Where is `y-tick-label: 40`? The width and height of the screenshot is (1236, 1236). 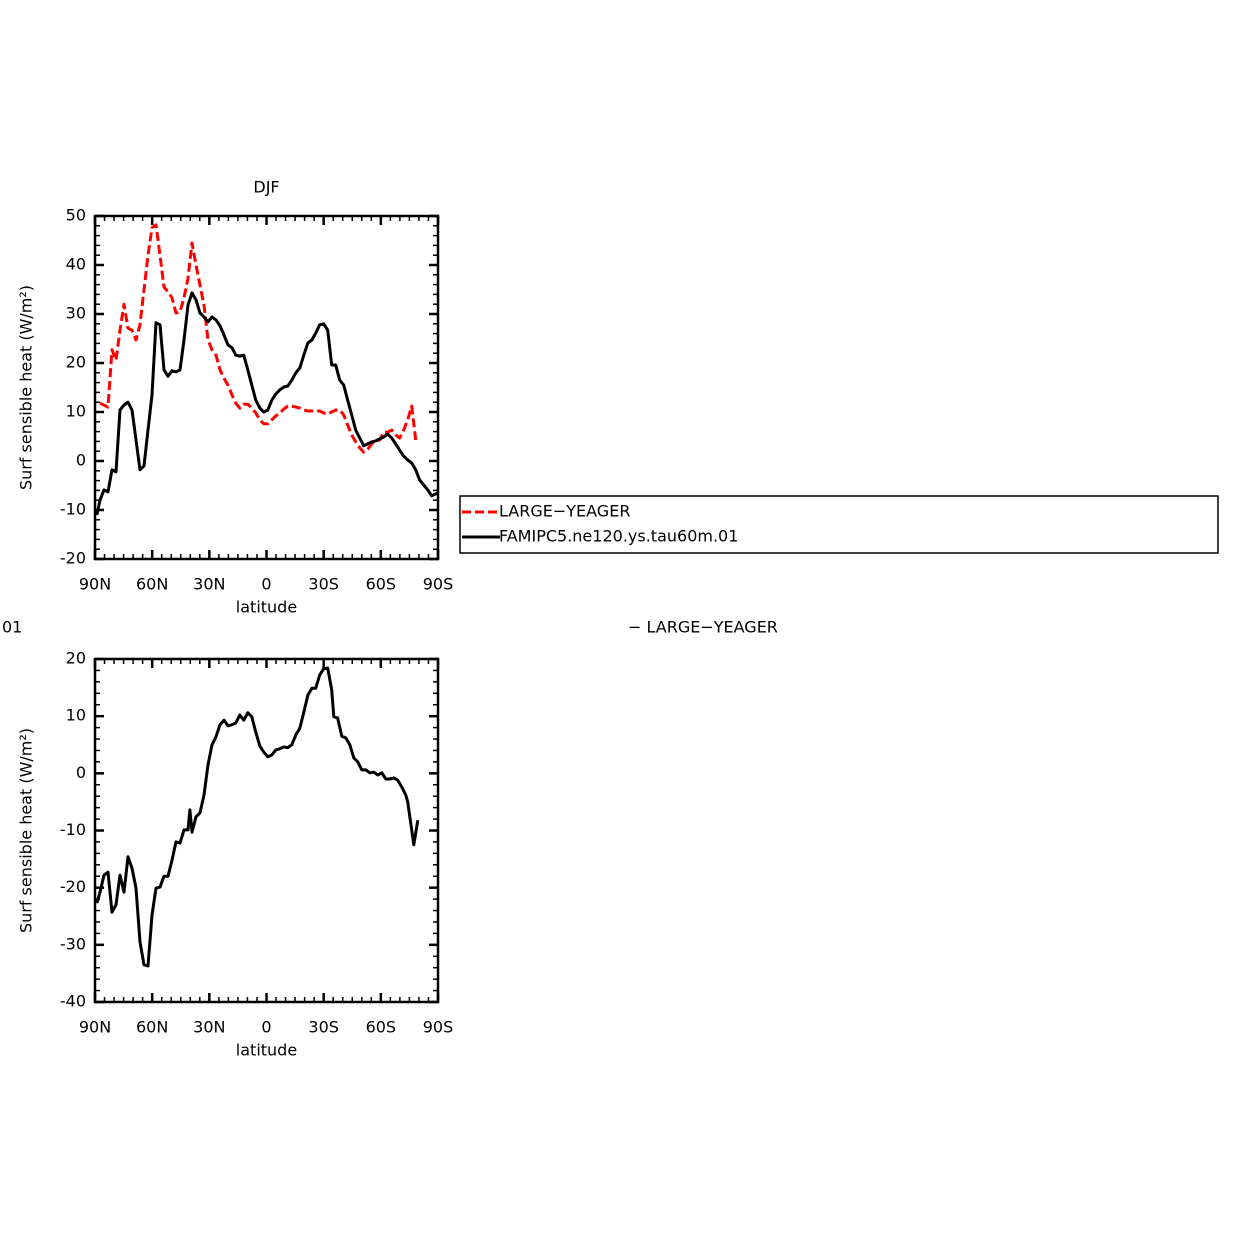
y-tick-label: 40 is located at coordinates (76, 264).